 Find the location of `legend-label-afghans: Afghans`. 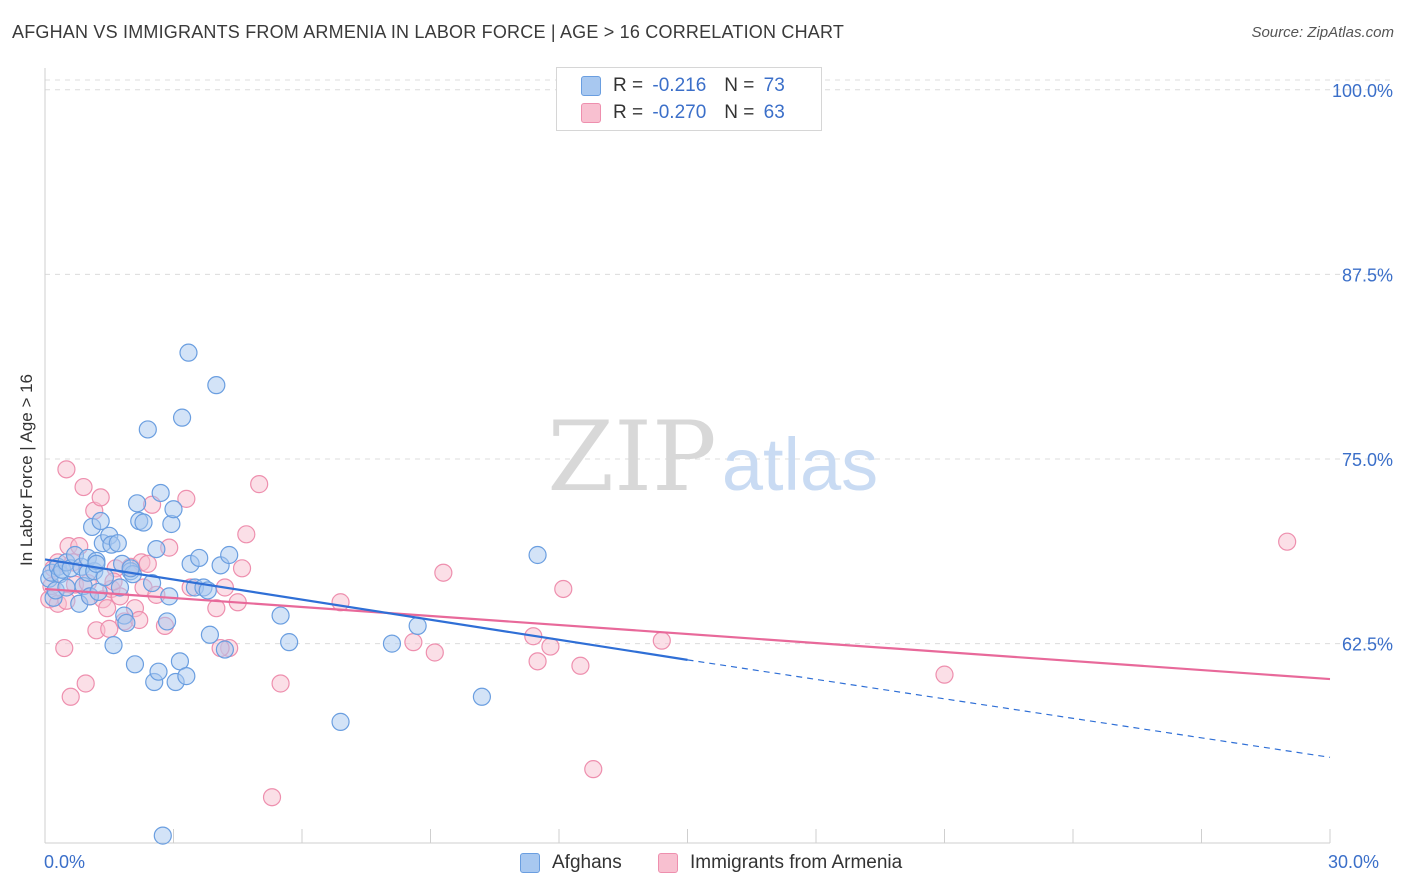

legend-label-afghans: Afghans is located at coordinates (587, 862).